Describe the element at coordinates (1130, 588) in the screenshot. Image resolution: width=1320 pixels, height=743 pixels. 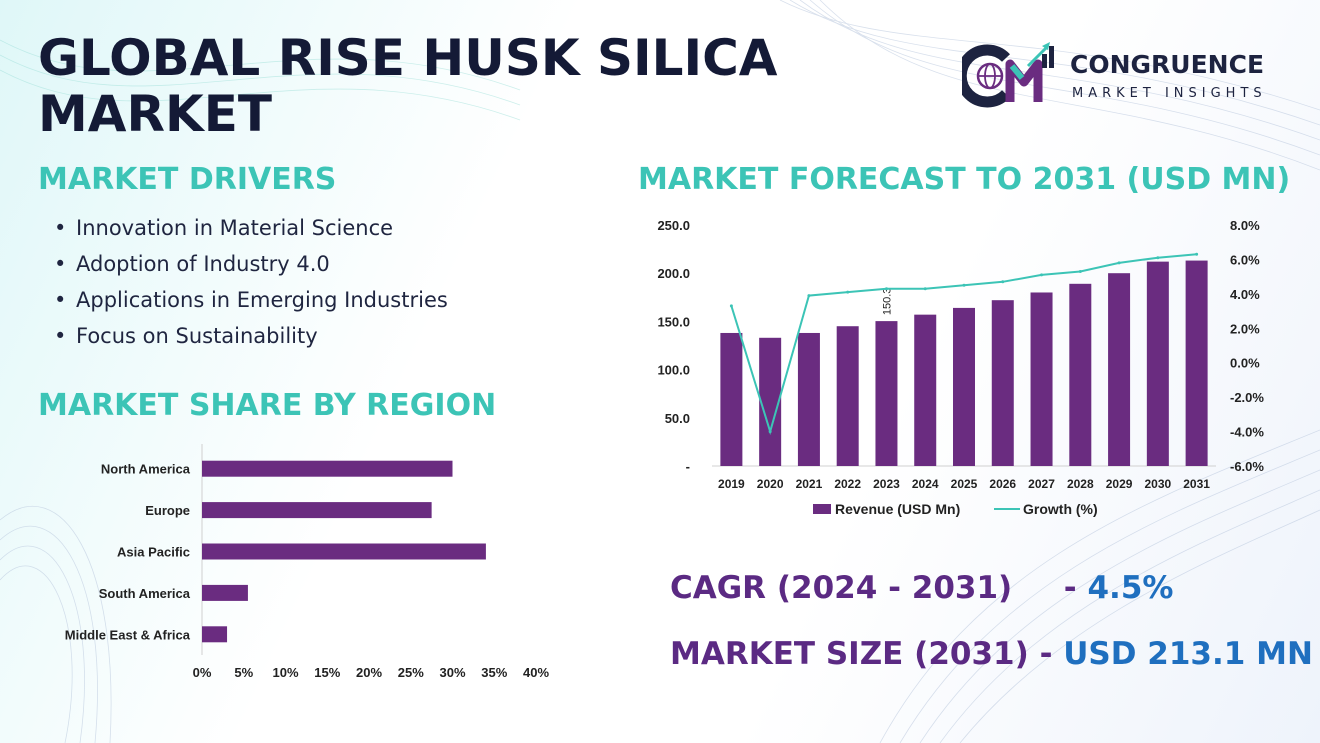
I see `cagr-value: 4.5%` at that location.